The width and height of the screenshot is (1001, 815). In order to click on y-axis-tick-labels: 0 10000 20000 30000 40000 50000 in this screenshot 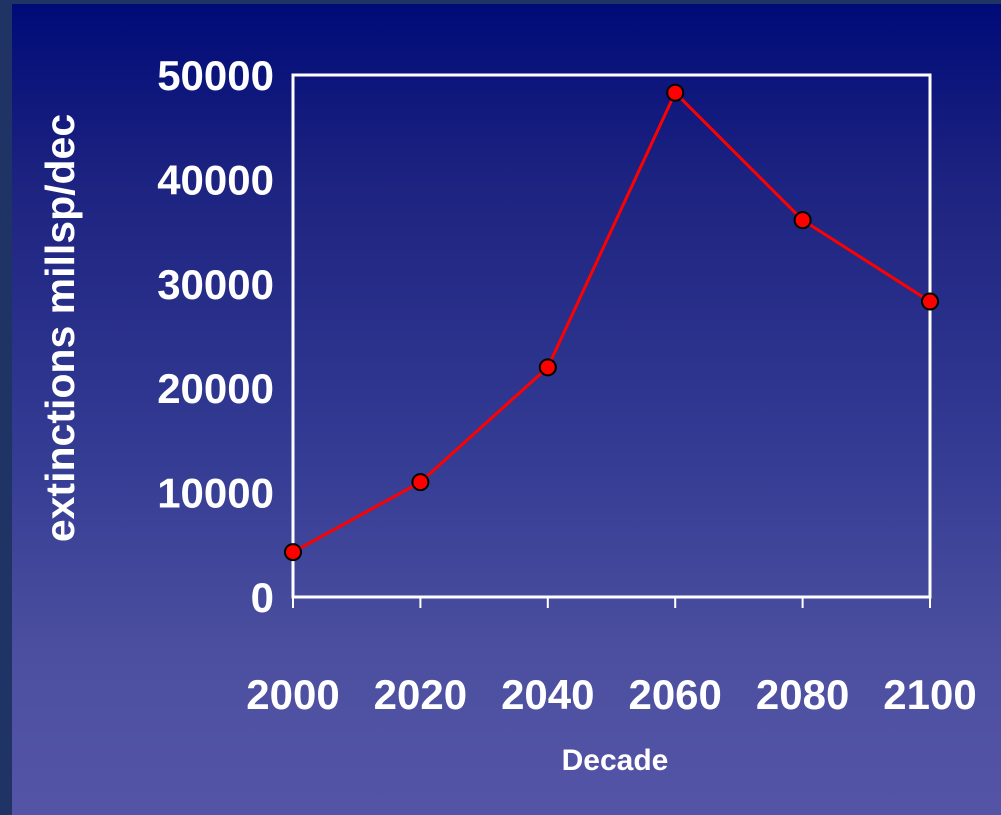, I will do `click(215, 336)`.